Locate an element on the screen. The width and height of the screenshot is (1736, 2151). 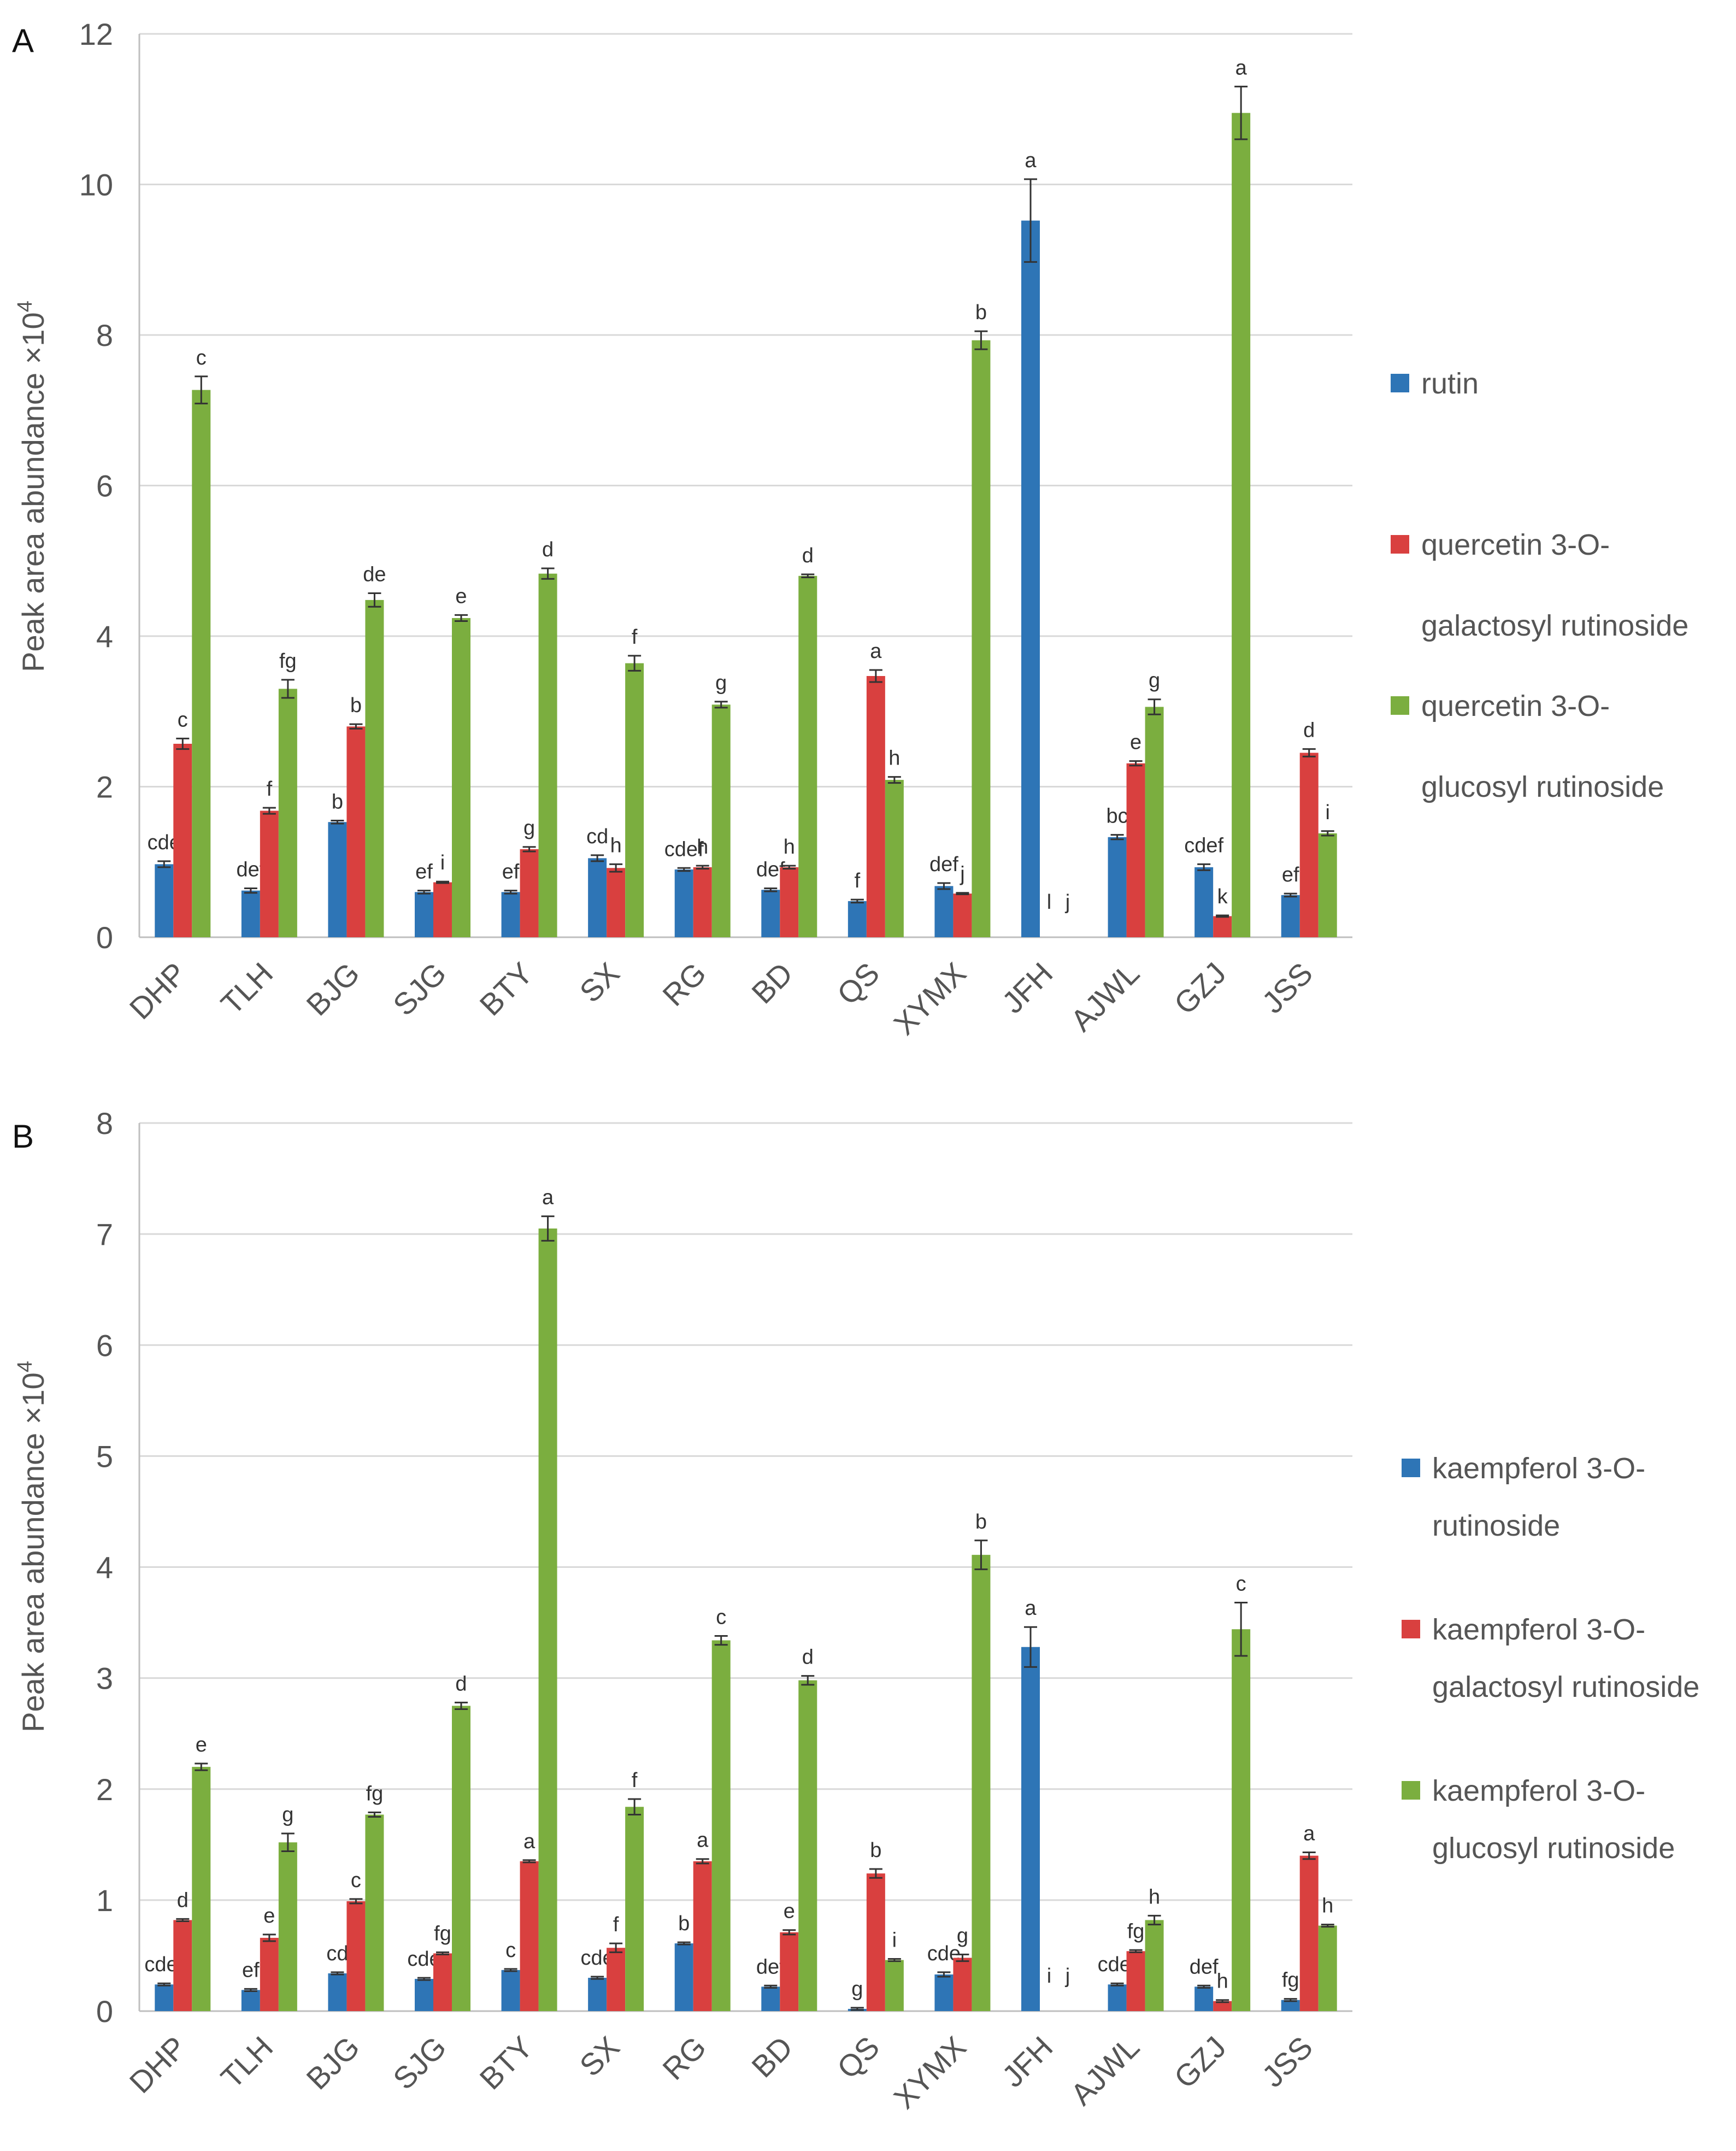
x-tick-label: XYMX is located at coordinates (930, 999).